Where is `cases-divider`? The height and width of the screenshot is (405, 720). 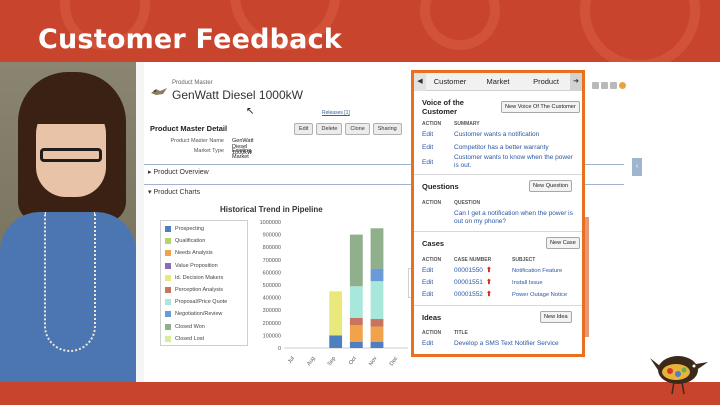
cases-divider is located at coordinates (498, 231).